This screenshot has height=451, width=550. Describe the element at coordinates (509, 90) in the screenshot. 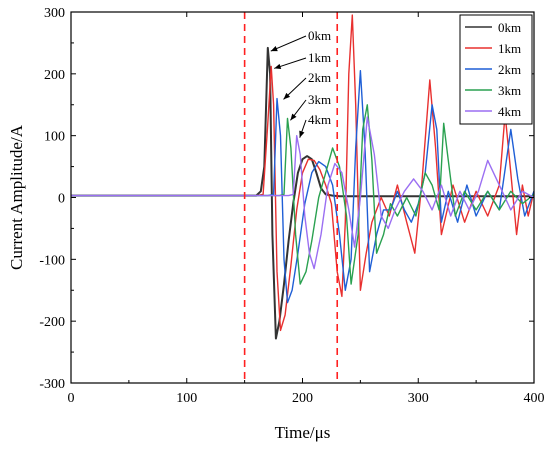

I see `legend-label: 3km` at that location.